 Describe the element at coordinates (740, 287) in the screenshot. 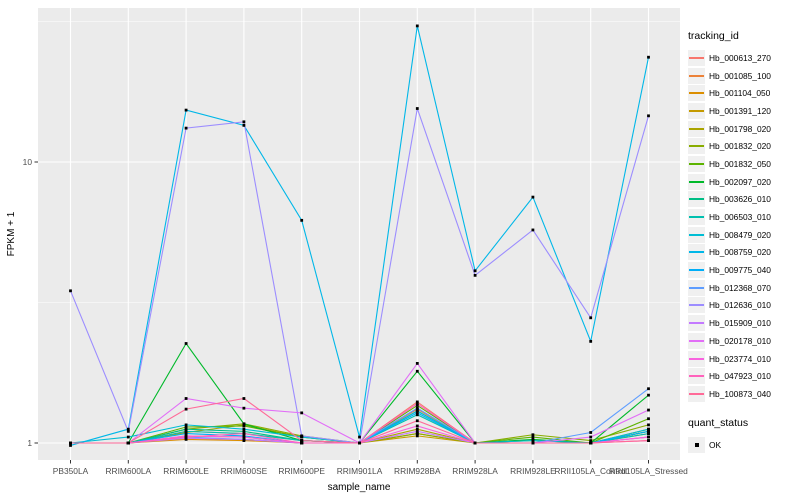

I see `legend-item-label: Hb_012368_070` at that location.